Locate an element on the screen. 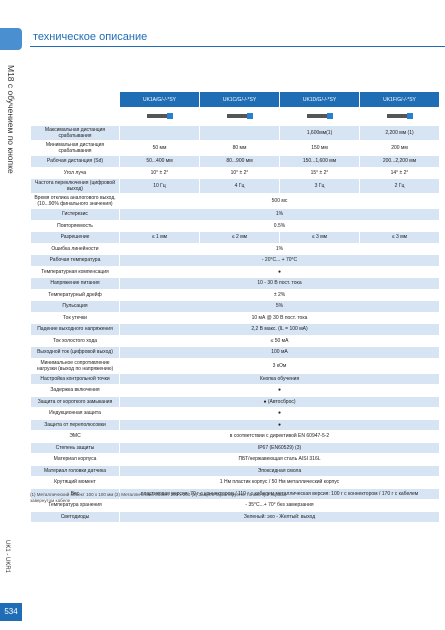  table-row: Пульсация 5% is located at coordinates (235, 306).